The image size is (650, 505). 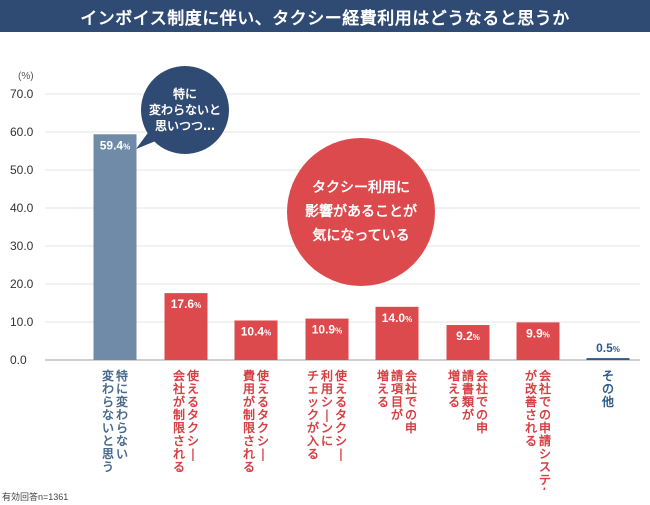 I want to click on y-tick-label: 60.0, so click(x=22, y=132).